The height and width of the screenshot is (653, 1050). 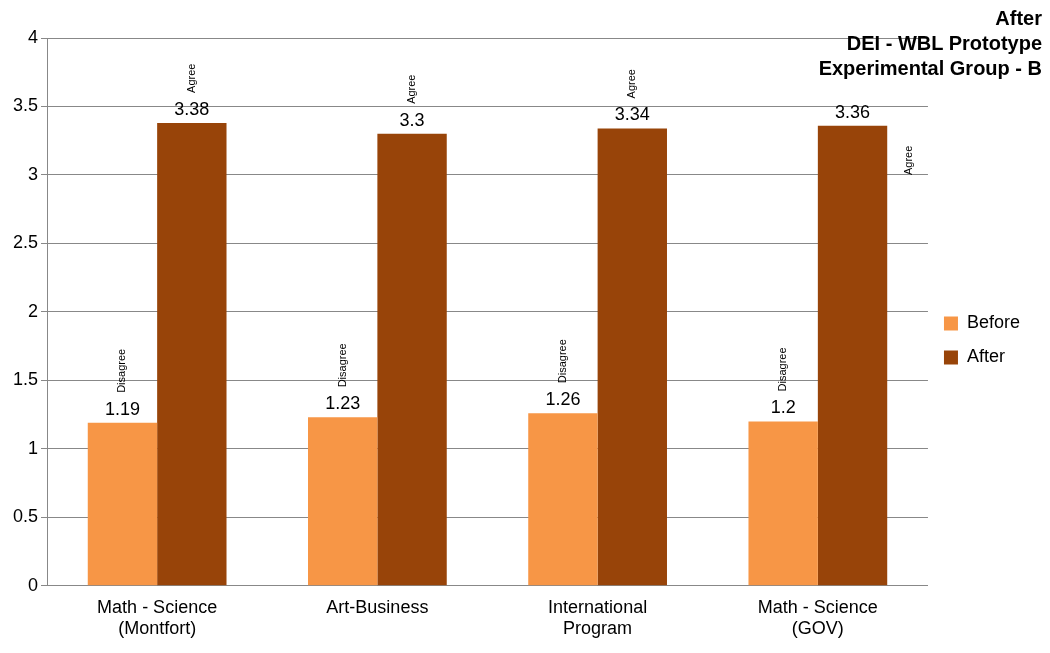 What do you see at coordinates (377, 606) in the screenshot?
I see `x-tick-label: Art-Business` at bounding box center [377, 606].